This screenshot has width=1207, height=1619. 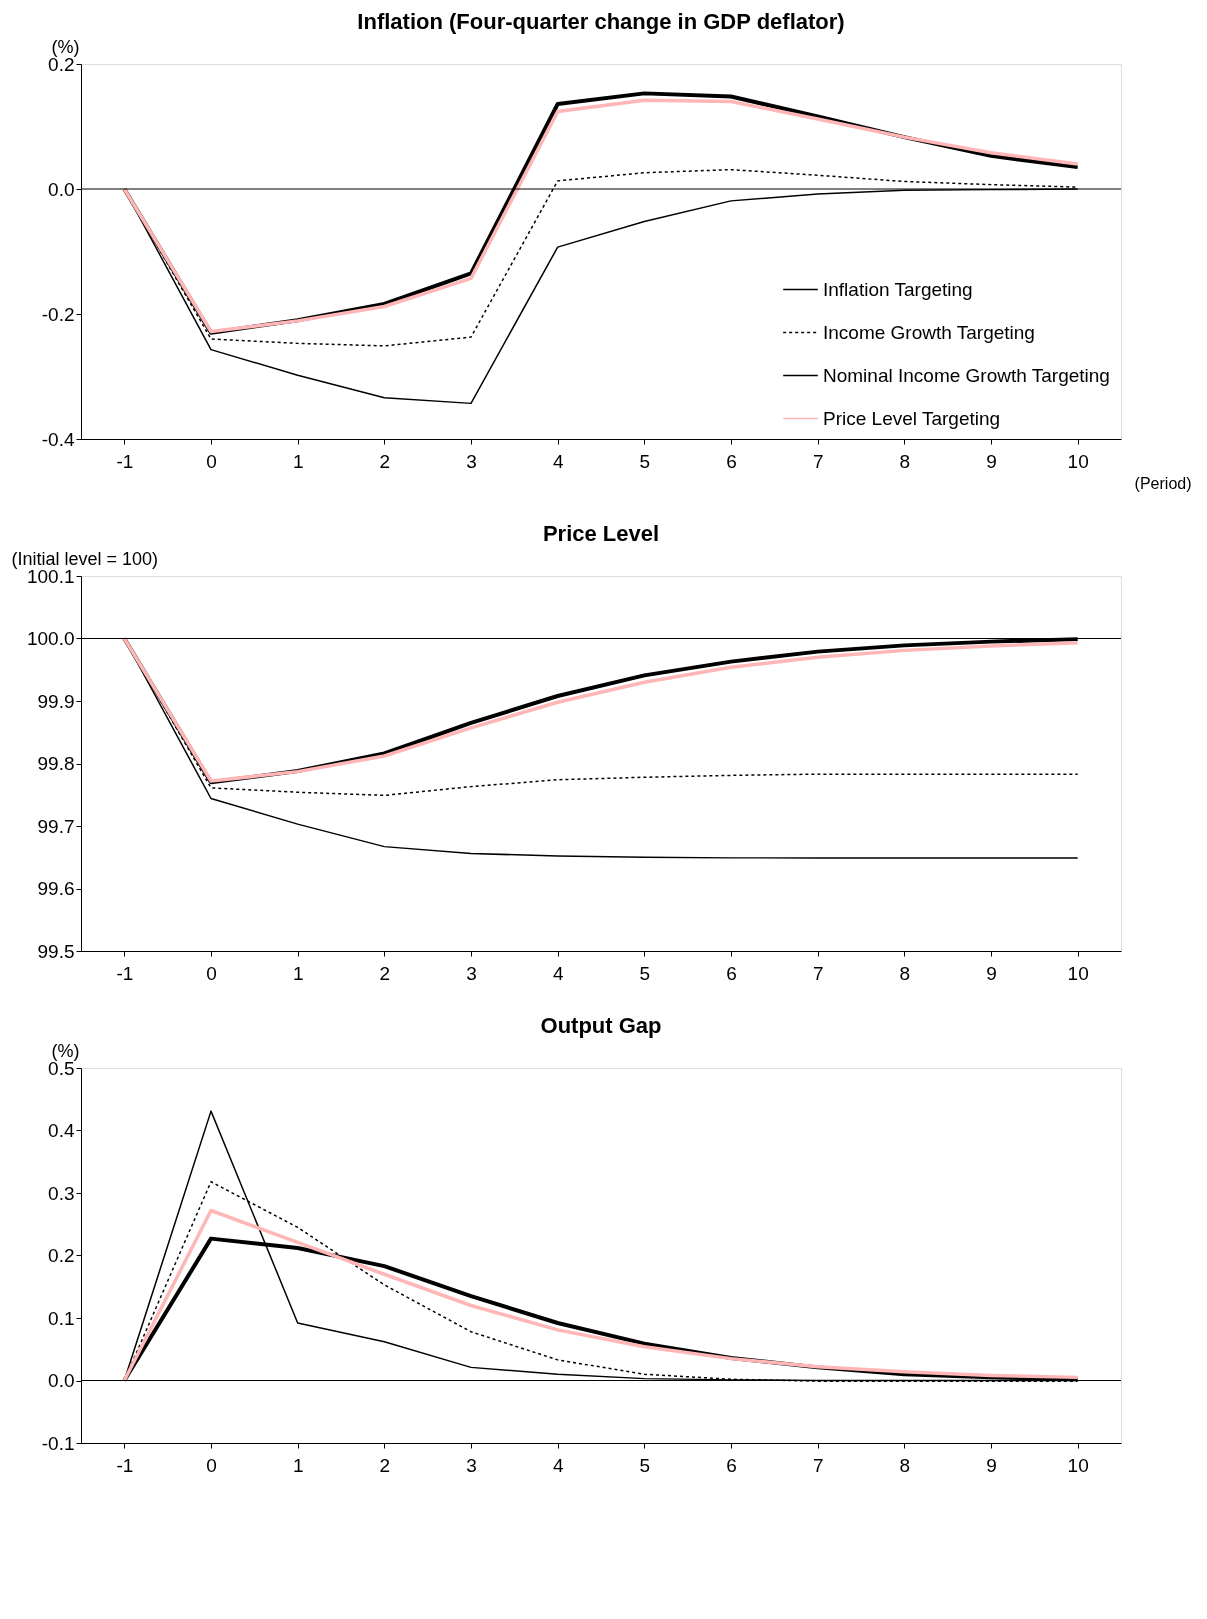 What do you see at coordinates (61, 1255) in the screenshot?
I see `y-tick-label: 0.2` at bounding box center [61, 1255].